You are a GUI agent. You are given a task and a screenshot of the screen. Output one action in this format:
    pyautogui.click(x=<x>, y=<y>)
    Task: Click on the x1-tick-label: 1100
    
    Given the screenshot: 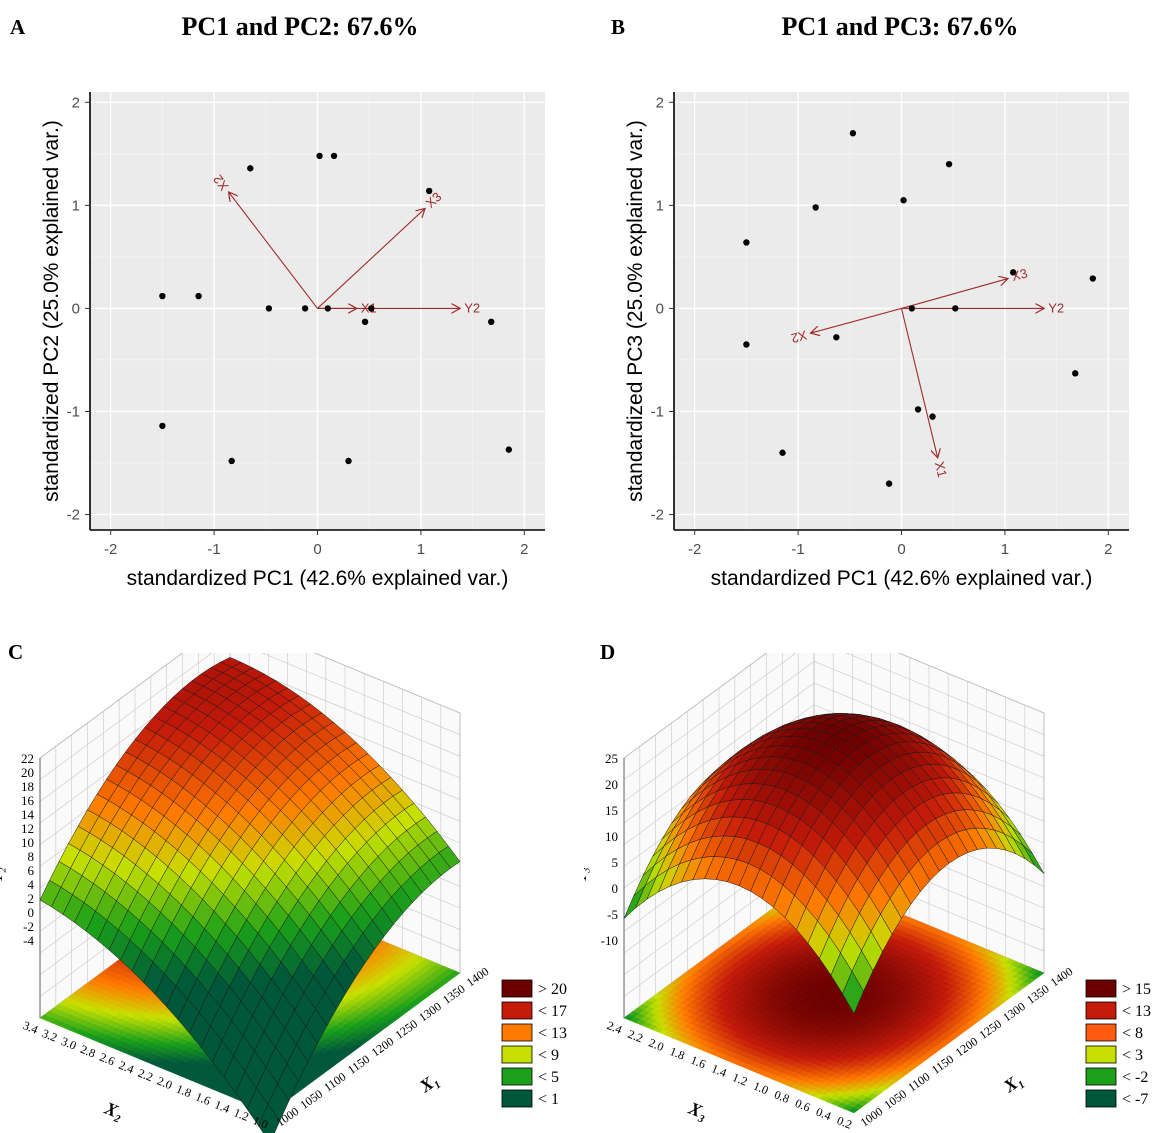 What is the action you would take?
    pyautogui.click(x=334, y=1081)
    